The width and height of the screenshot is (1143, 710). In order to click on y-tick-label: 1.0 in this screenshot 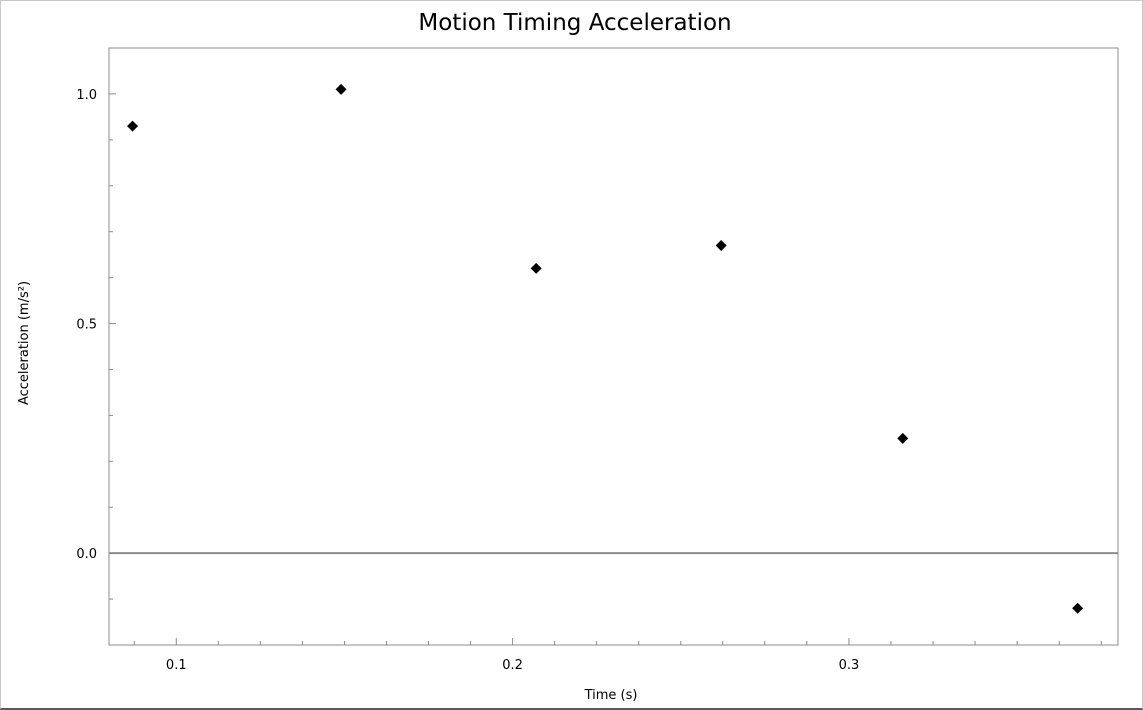, I will do `click(86, 95)`.